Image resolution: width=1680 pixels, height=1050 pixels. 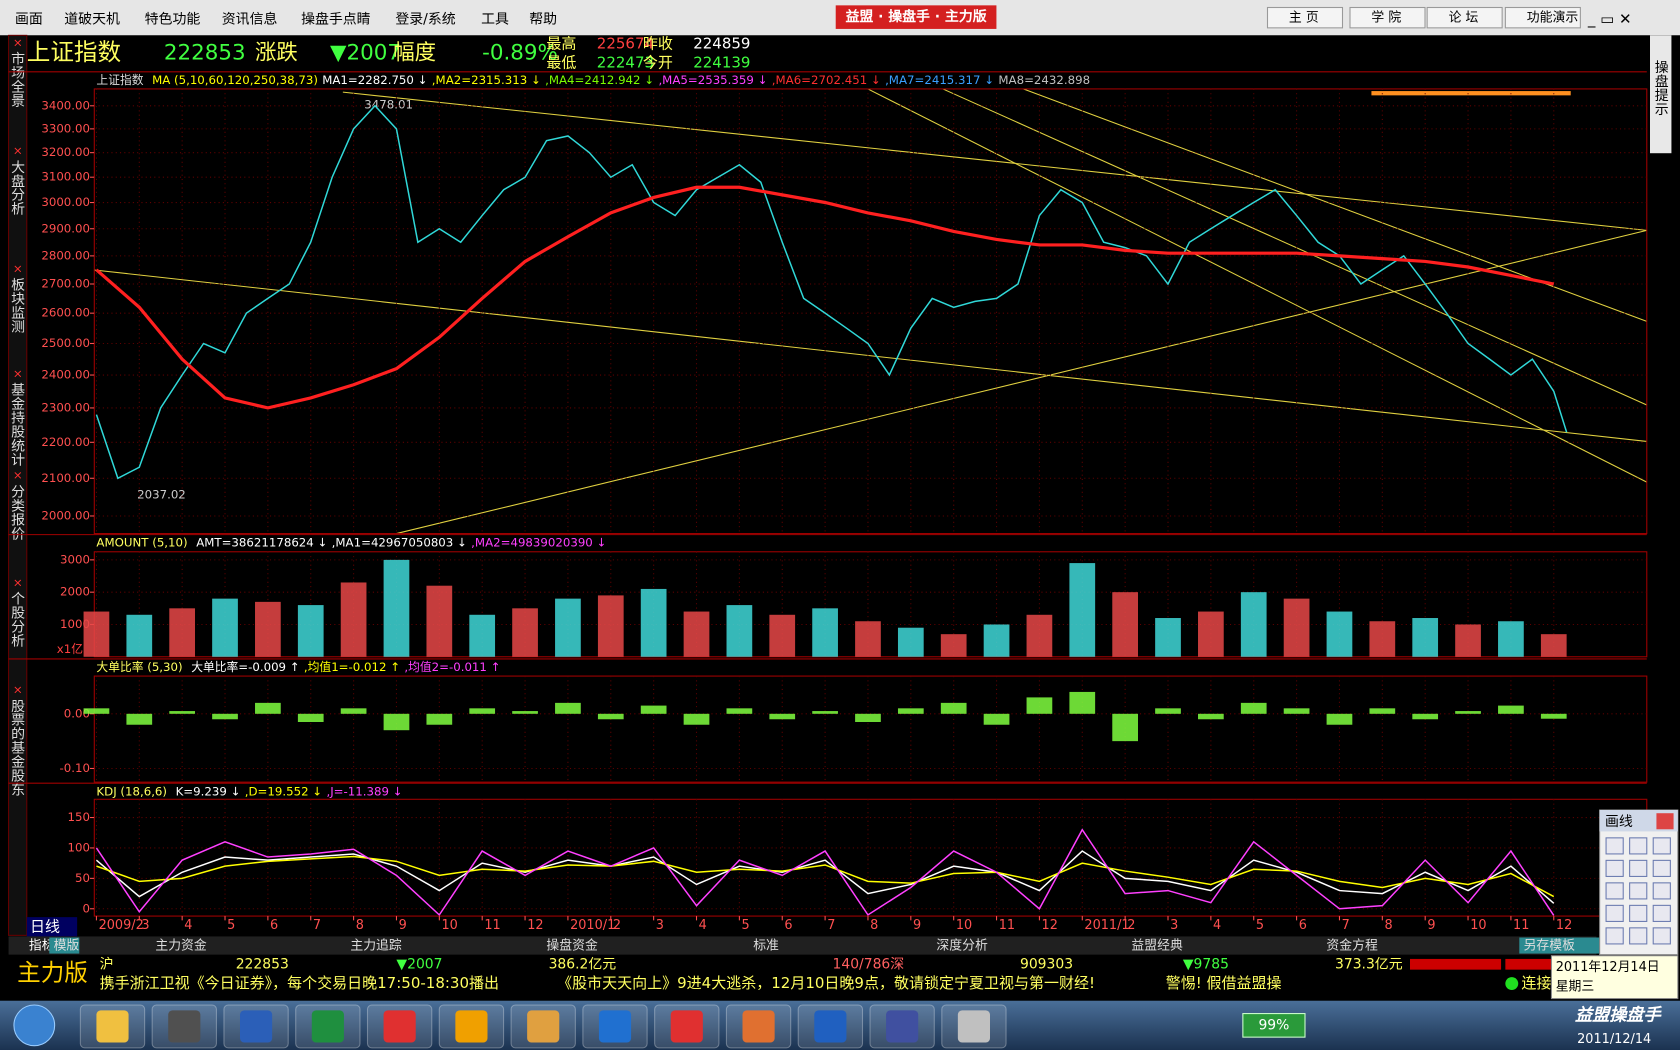 What do you see at coordinates (17, 424) in the screenshot?
I see `left-tab: 基金持股统计` at bounding box center [17, 424].